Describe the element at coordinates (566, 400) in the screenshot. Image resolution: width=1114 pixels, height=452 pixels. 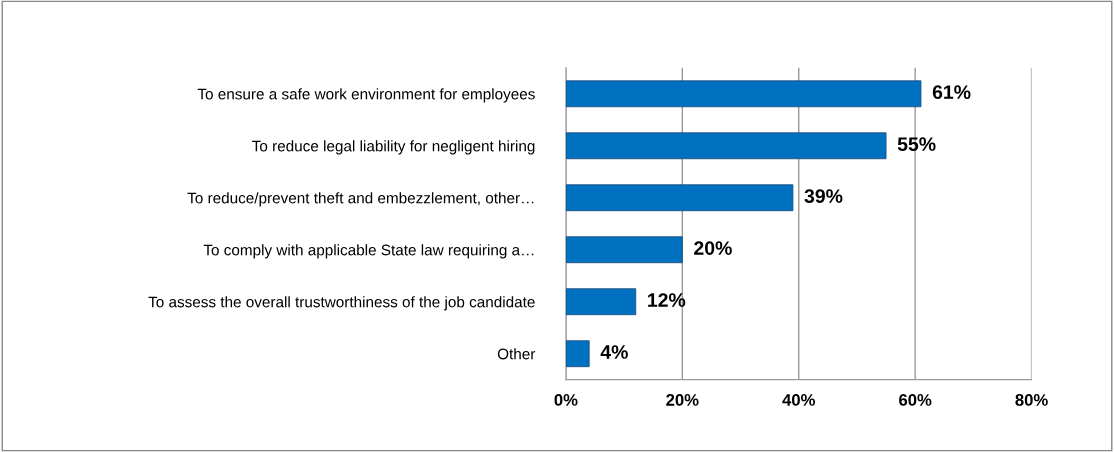
I see `x-tick-label: 0%` at that location.